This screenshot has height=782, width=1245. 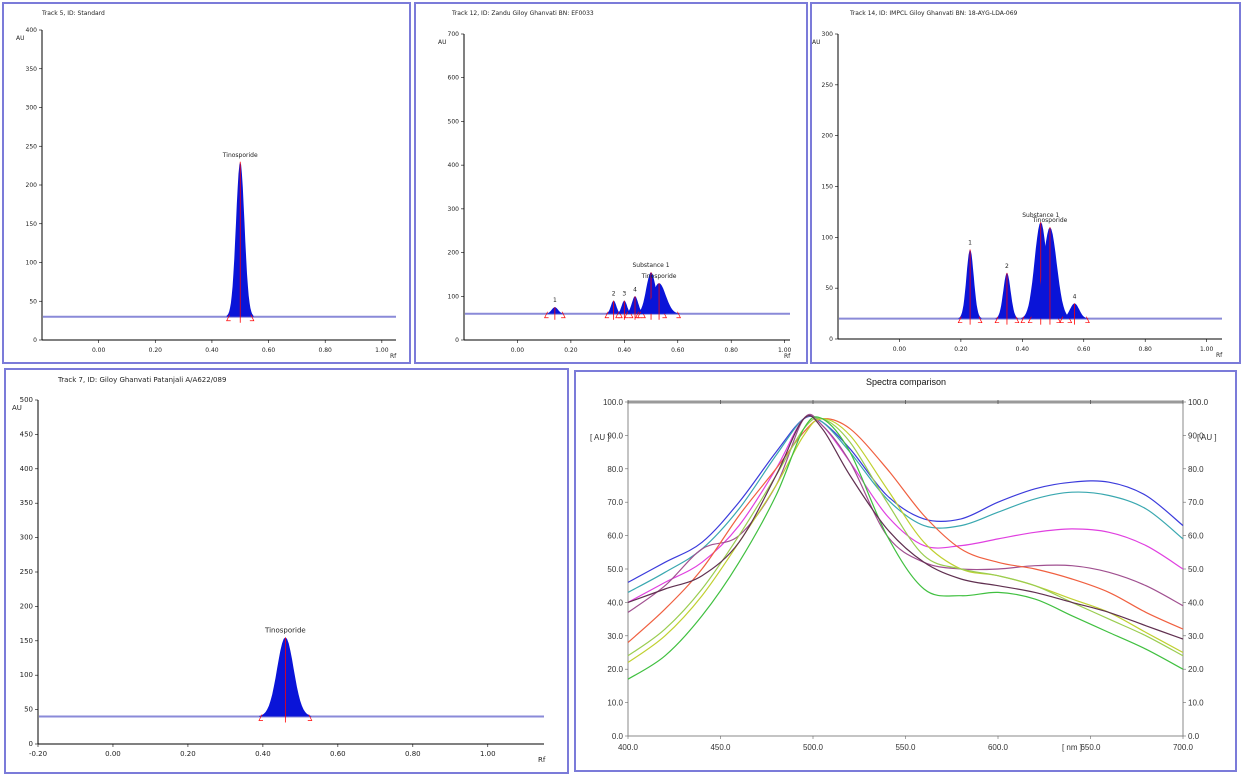 What do you see at coordinates (635, 289) in the screenshot?
I see `peak-label: 4` at bounding box center [635, 289].